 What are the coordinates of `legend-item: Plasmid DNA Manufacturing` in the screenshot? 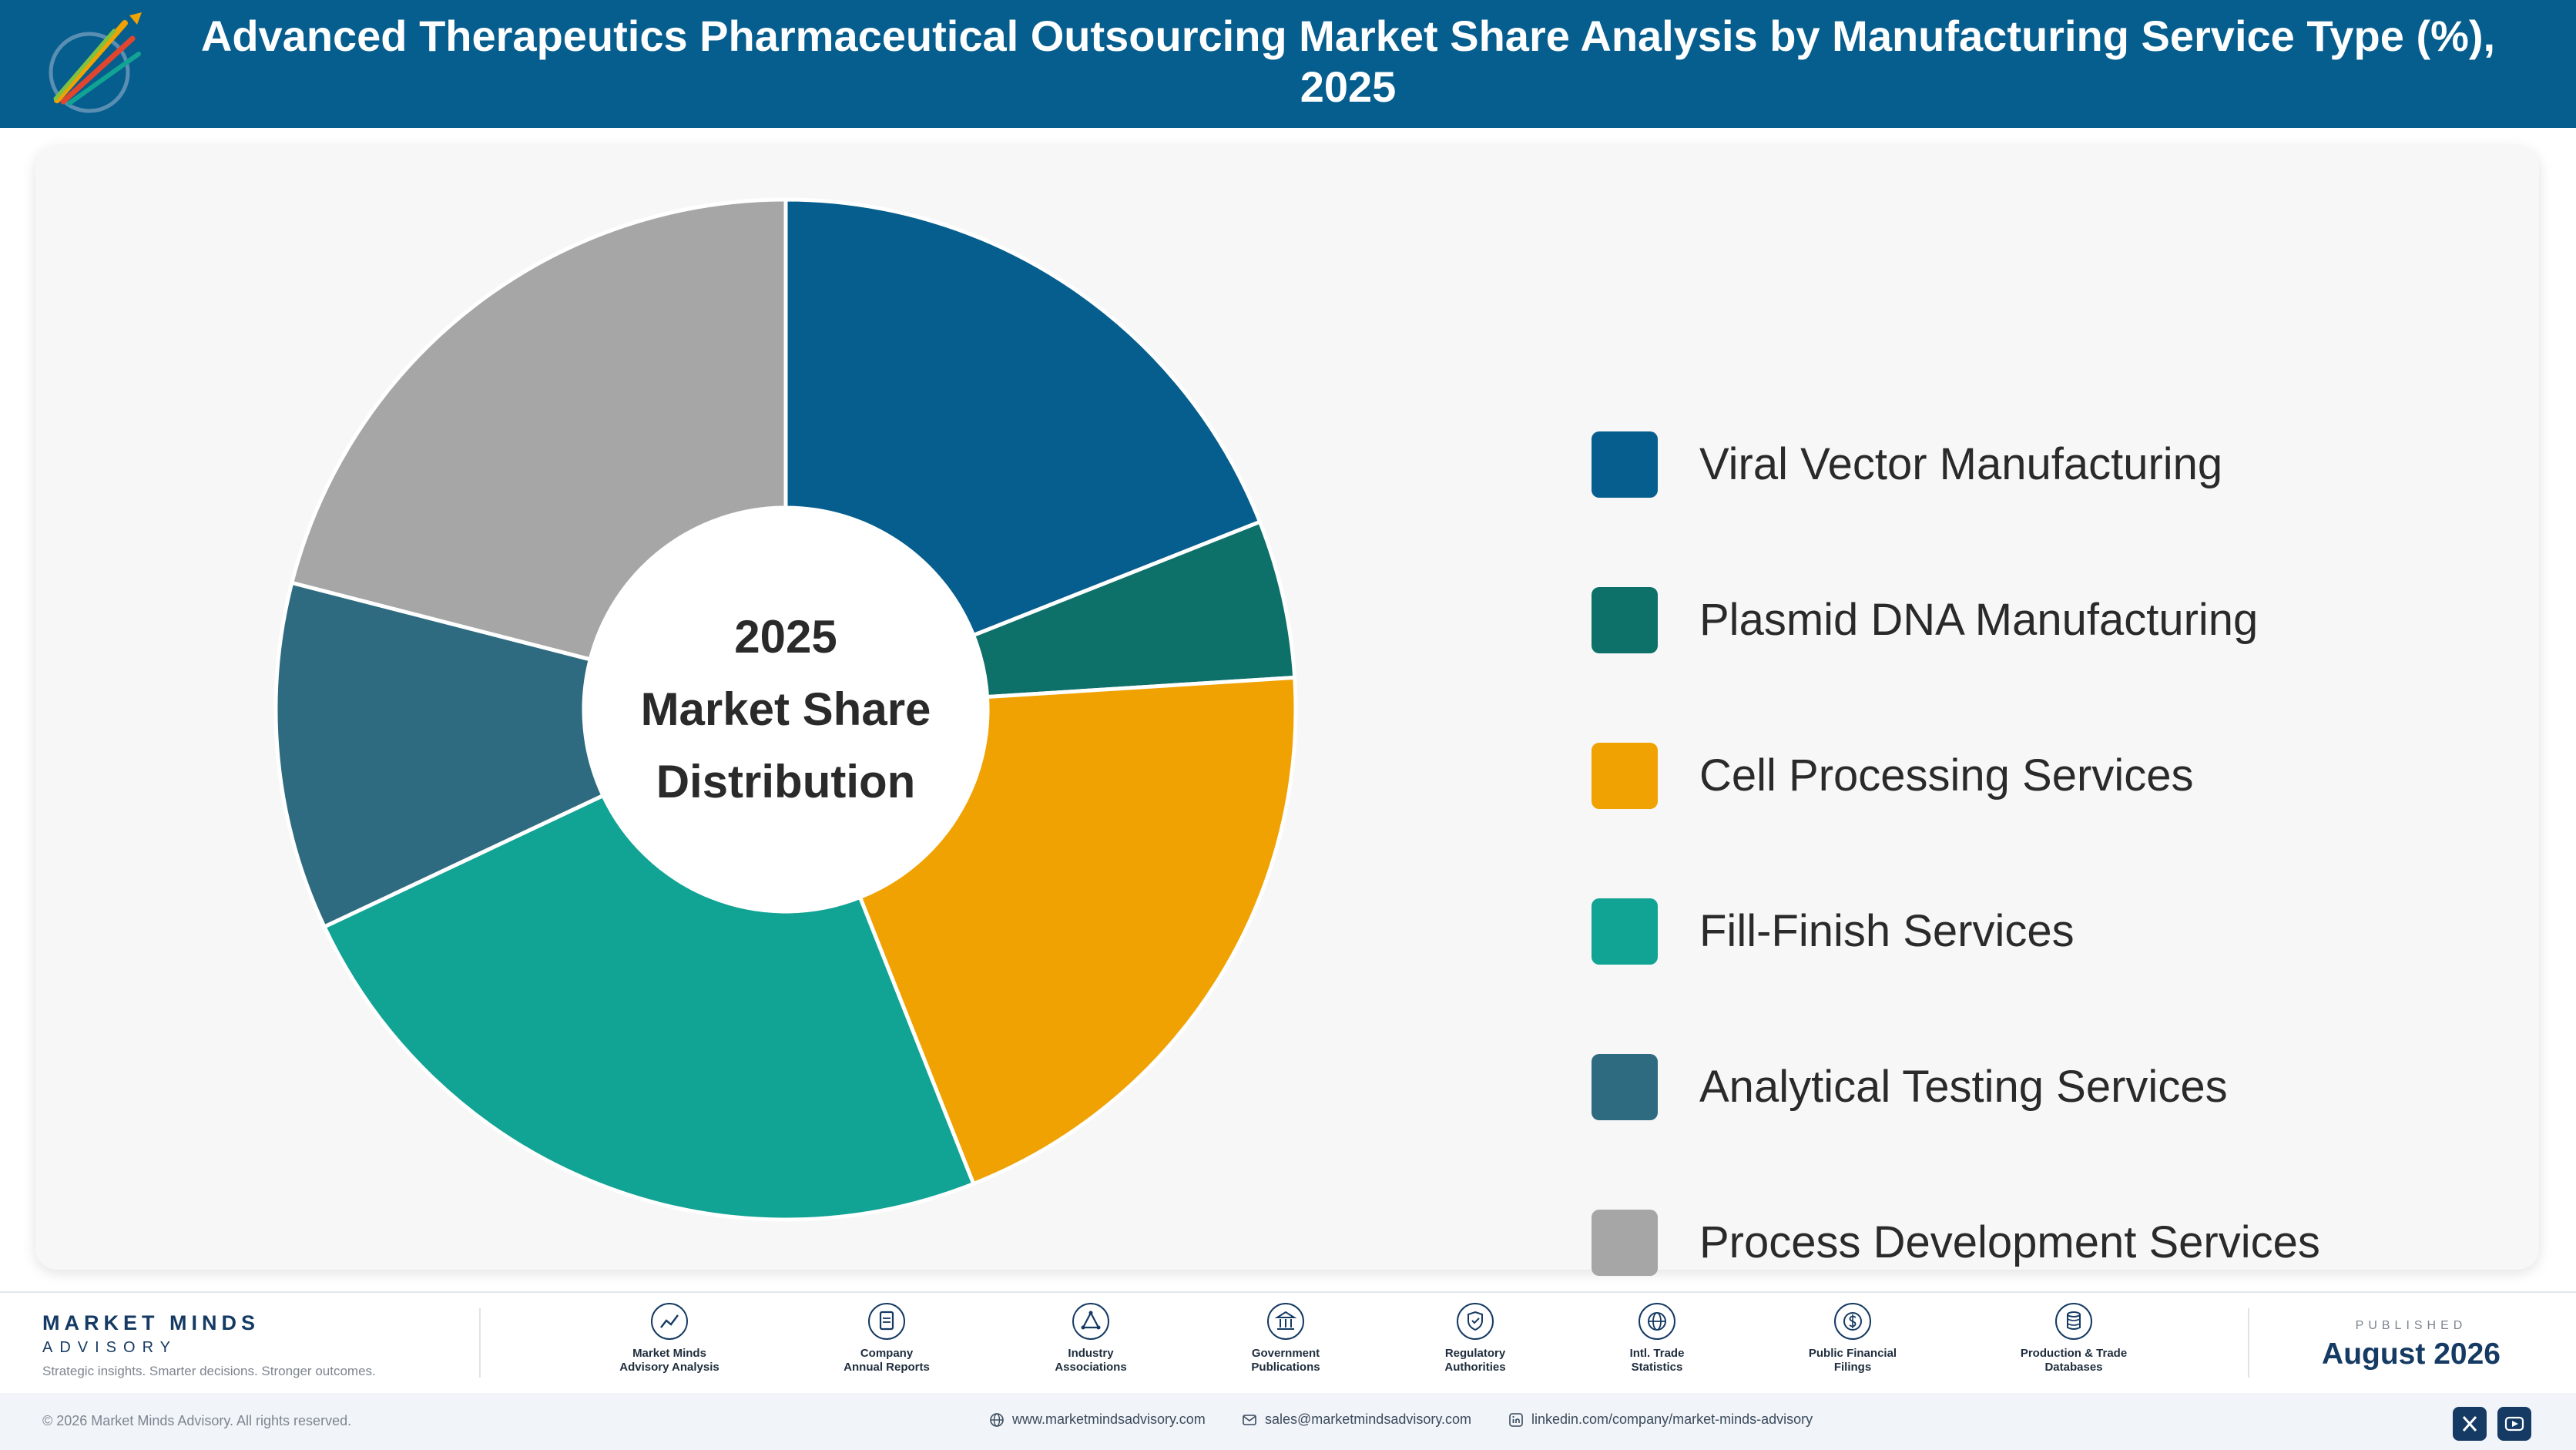 It's located at (2015, 620).